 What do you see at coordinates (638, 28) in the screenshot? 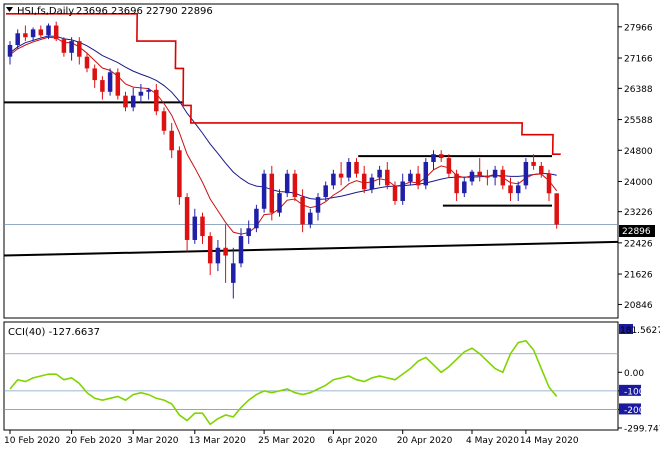
I see `price-tick-label: 27966` at bounding box center [638, 28].